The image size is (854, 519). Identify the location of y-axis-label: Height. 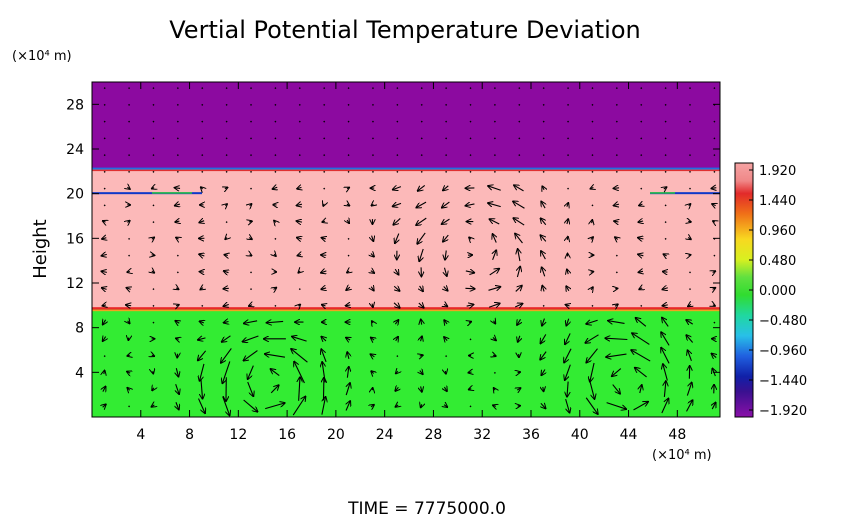
(40, 249).